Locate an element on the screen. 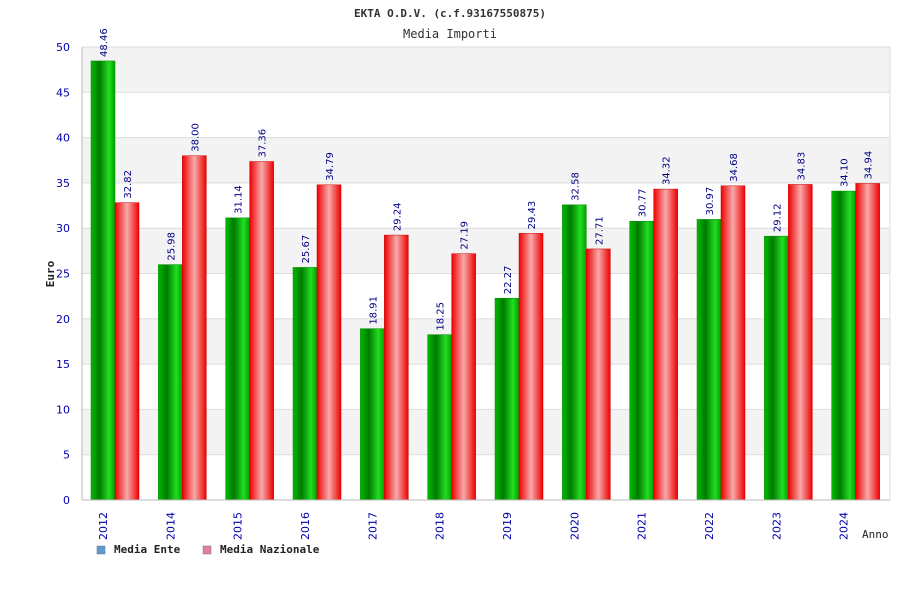 The width and height of the screenshot is (900, 600). x-tick-label: 2014 is located at coordinates (170, 526).